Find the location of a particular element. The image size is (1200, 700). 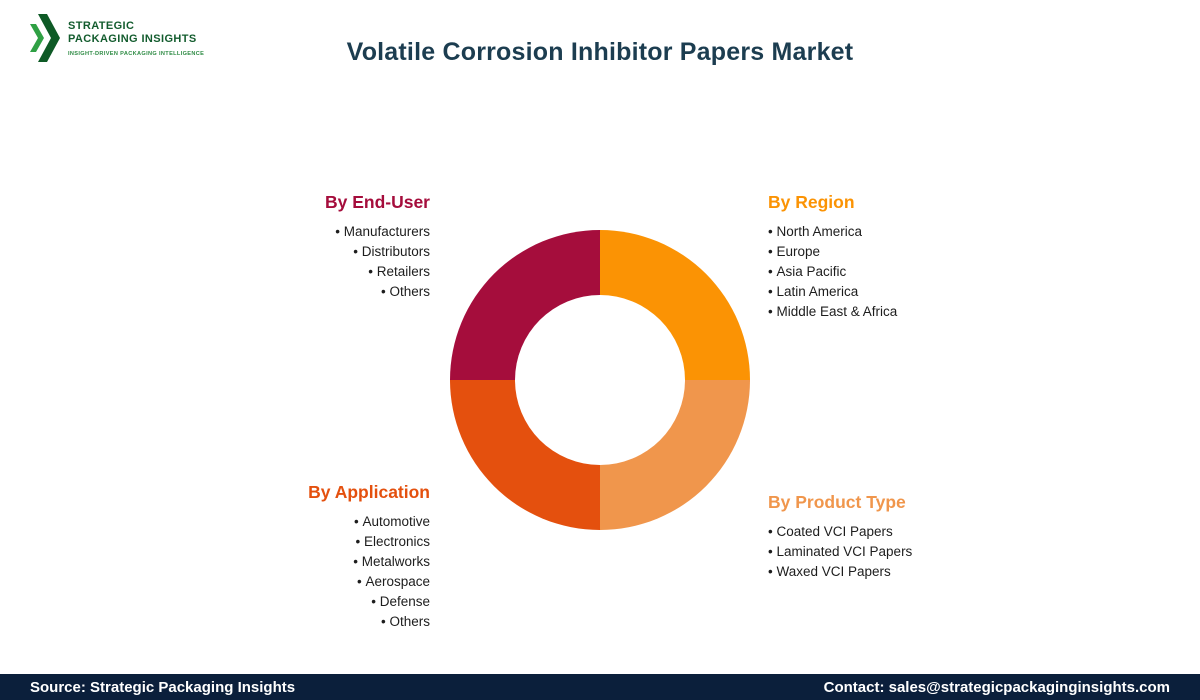

segment-end-user-list: ManufacturersDistributorsRetailersOthers is located at coordinates (377, 262).